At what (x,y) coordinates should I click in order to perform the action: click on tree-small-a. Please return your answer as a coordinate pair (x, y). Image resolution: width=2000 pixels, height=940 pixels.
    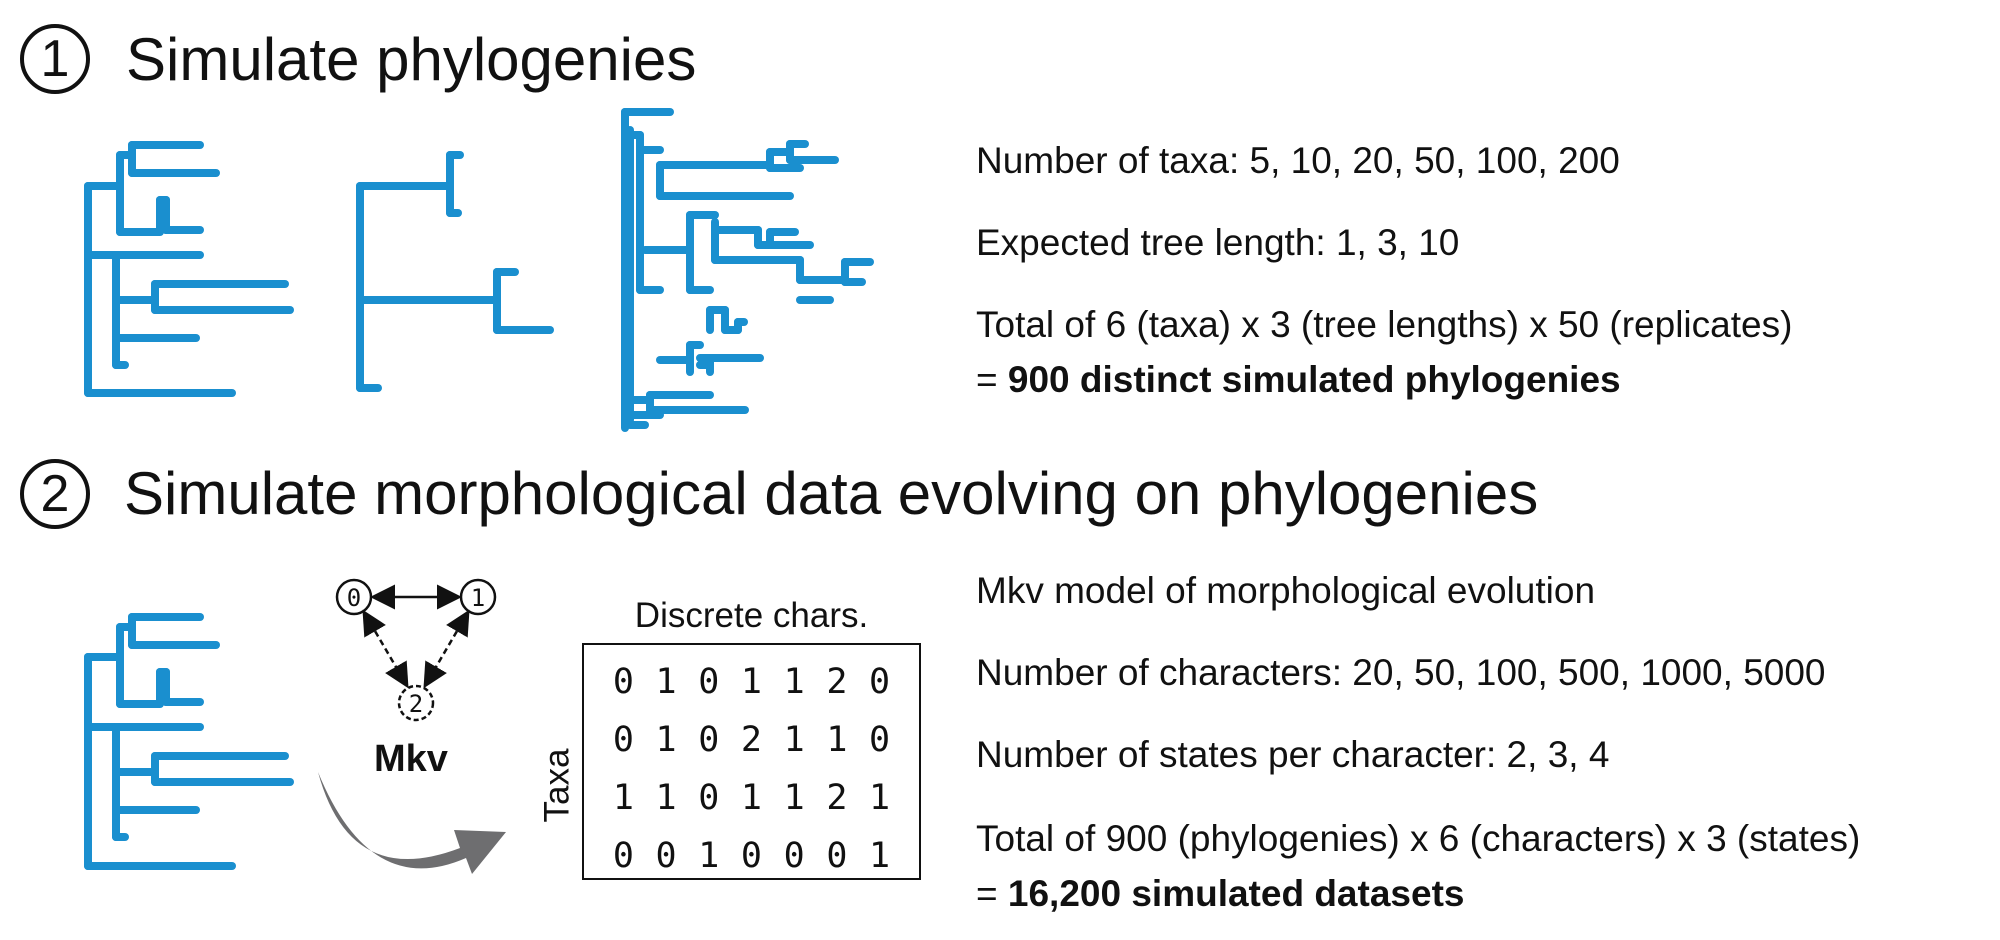
    Looking at the image, I should click on (189, 269).